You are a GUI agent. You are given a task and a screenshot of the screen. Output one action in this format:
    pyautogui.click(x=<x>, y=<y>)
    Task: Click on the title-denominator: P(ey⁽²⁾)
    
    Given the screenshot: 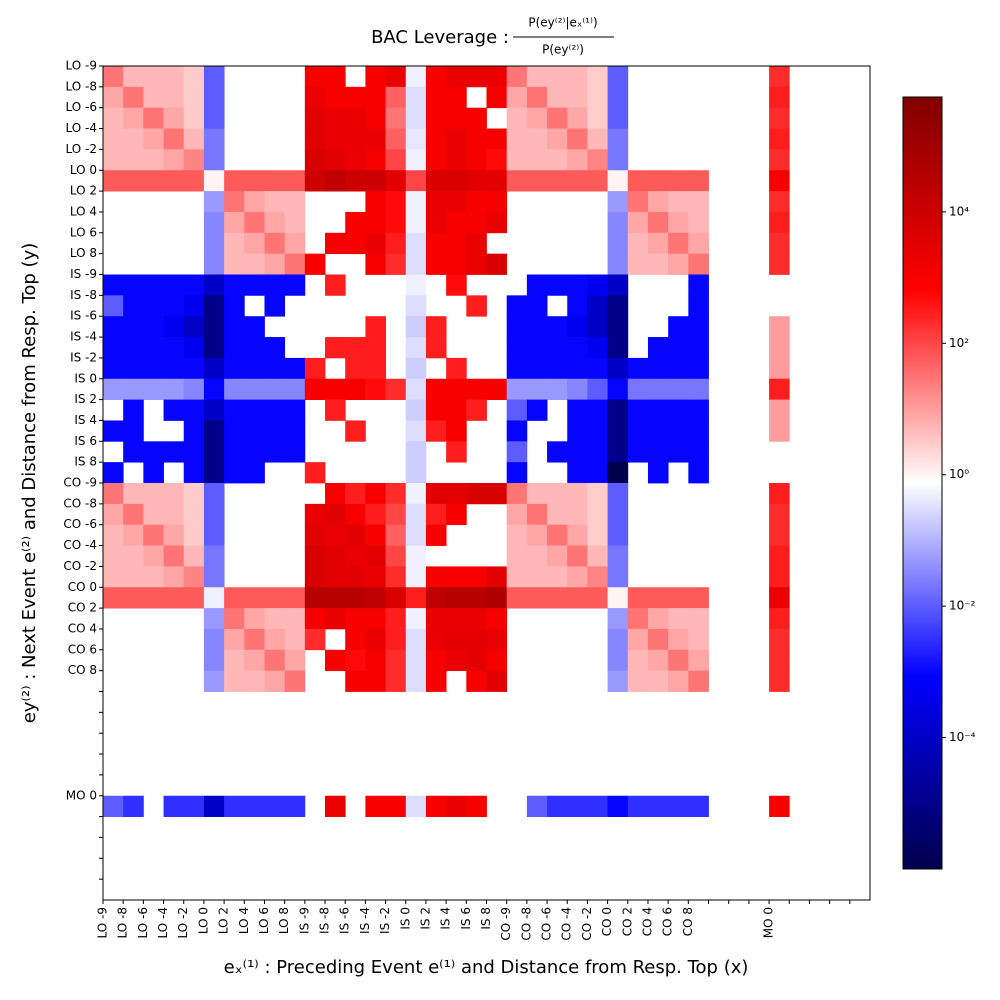 What is the action you would take?
    pyautogui.click(x=563, y=50)
    